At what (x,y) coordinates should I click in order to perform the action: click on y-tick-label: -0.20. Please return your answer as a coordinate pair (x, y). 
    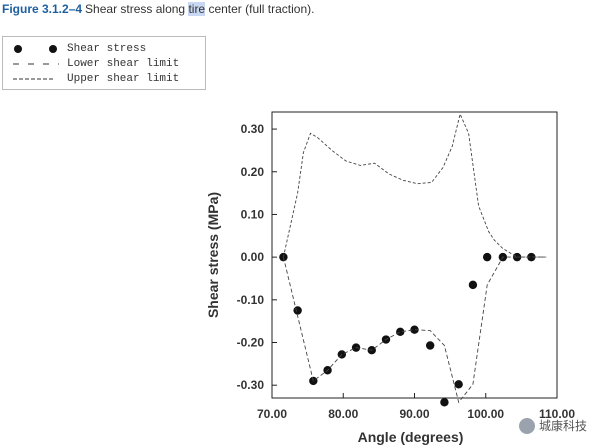
    Looking at the image, I should click on (251, 343).